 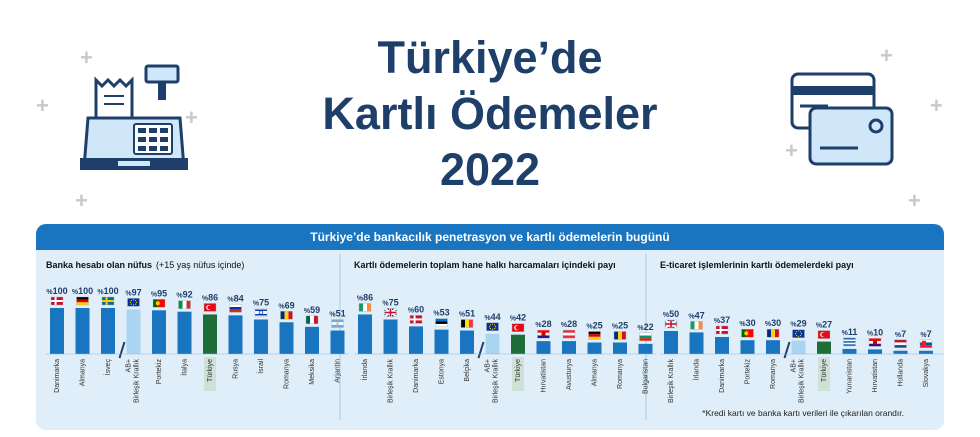 What do you see at coordinates (445, 313) in the screenshot?
I see `value-number: 53` at bounding box center [445, 313].